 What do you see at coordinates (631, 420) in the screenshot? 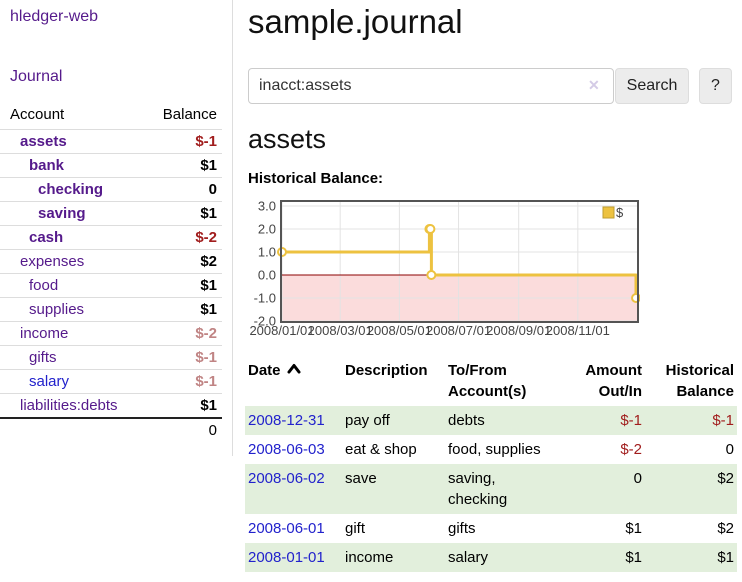
I see `transaction-amount: $-1` at bounding box center [631, 420].